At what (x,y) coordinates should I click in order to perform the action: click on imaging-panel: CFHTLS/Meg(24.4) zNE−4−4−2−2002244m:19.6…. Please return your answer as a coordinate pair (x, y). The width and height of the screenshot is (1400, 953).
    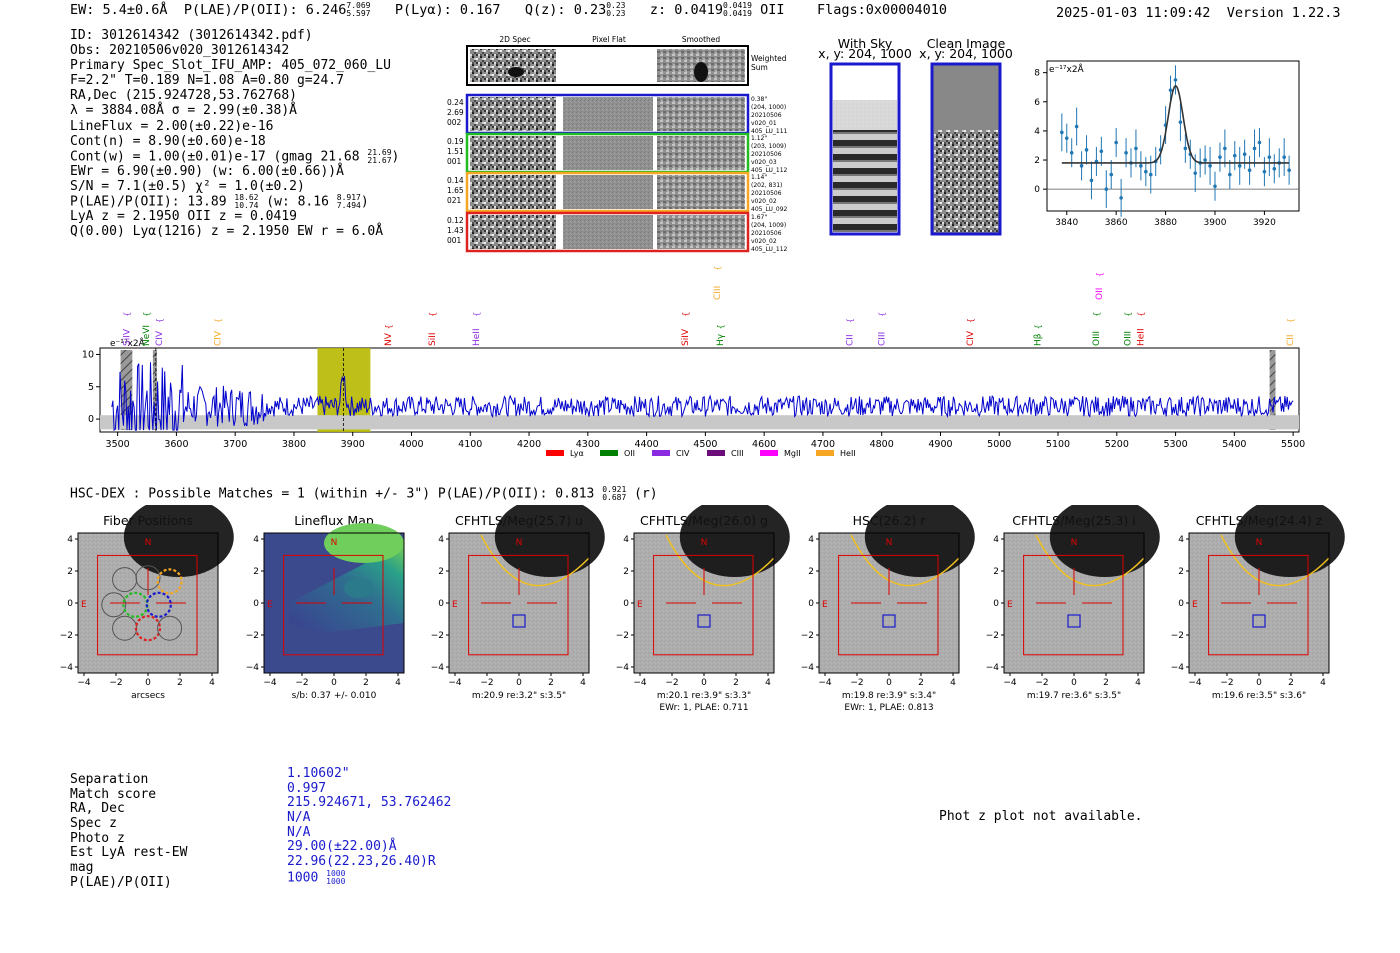
    Looking at the image, I should click on (1258, 603).